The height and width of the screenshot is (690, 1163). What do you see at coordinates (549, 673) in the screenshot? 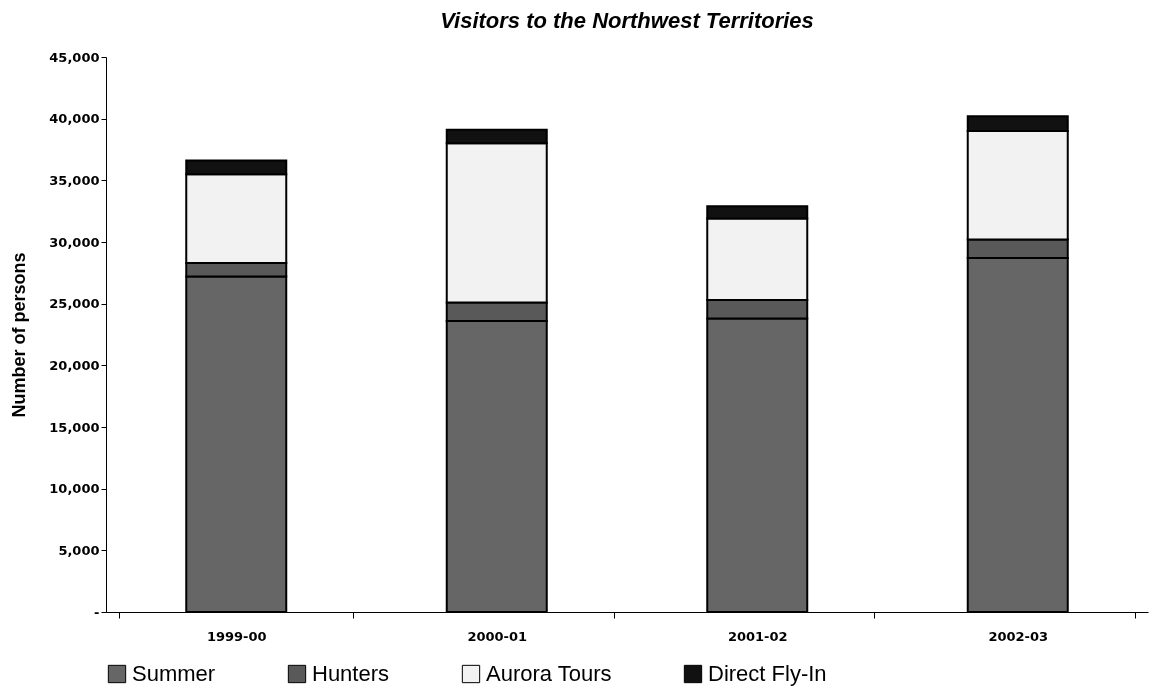
I see `legend-label: Aurora Tours` at bounding box center [549, 673].